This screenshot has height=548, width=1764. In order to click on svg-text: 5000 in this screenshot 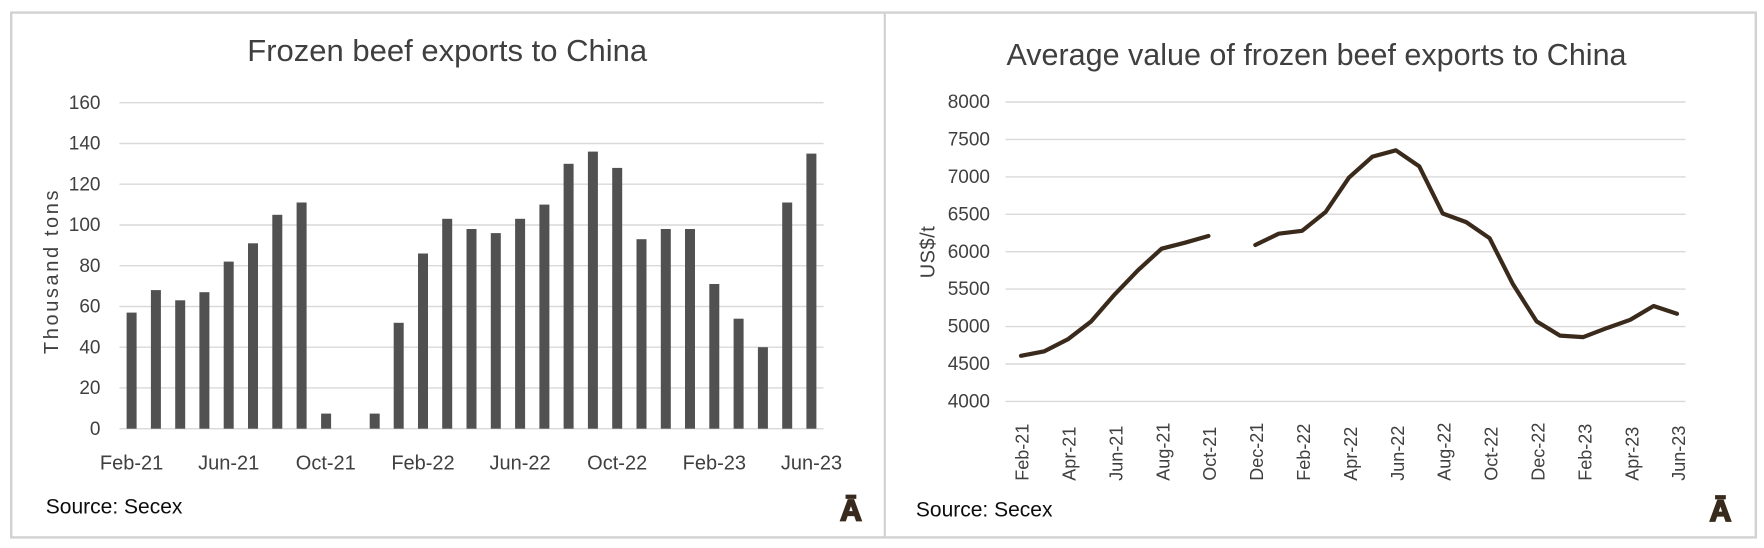, I will do `click(969, 327)`.